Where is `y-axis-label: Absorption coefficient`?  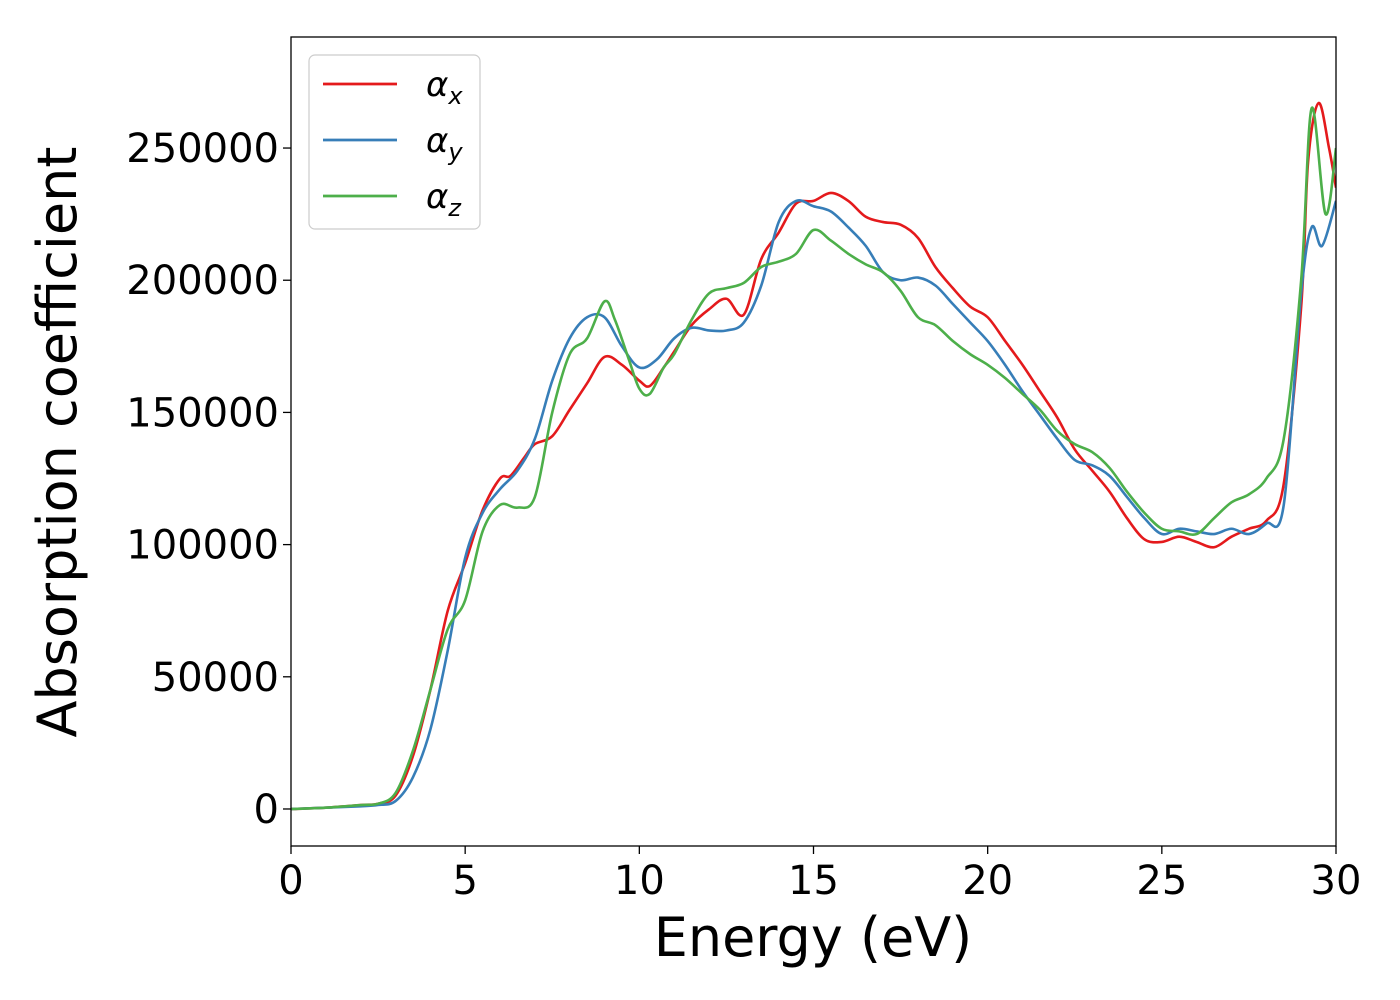
y-axis-label: Absorption coefficient is located at coordinates (57, 442).